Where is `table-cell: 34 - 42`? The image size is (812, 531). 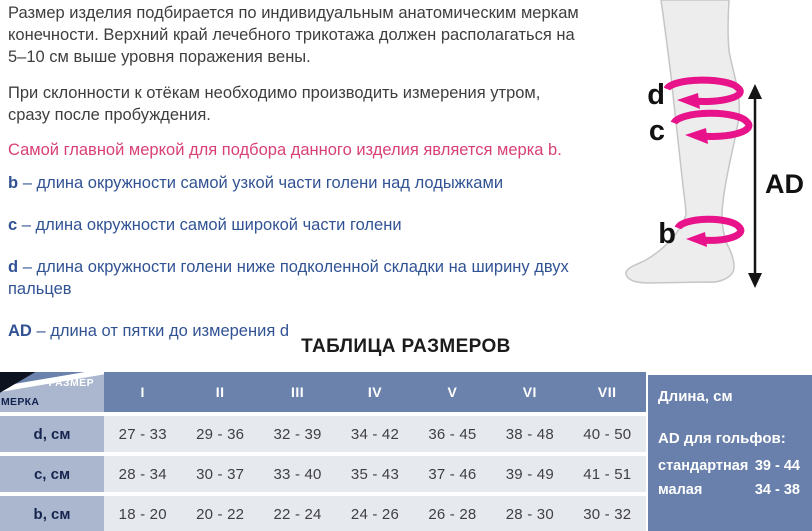
table-cell: 34 - 42 is located at coordinates (375, 434).